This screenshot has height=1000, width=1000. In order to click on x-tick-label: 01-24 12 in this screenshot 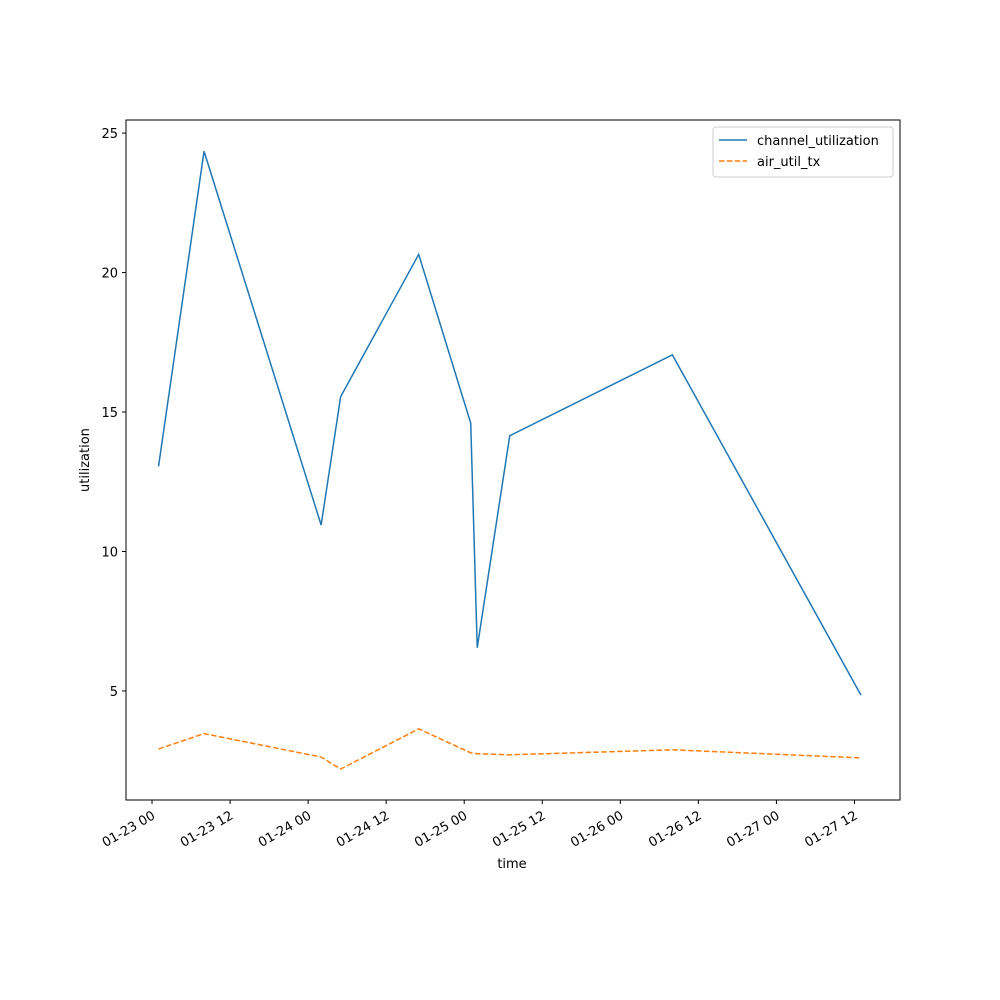, I will do `click(363, 829)`.